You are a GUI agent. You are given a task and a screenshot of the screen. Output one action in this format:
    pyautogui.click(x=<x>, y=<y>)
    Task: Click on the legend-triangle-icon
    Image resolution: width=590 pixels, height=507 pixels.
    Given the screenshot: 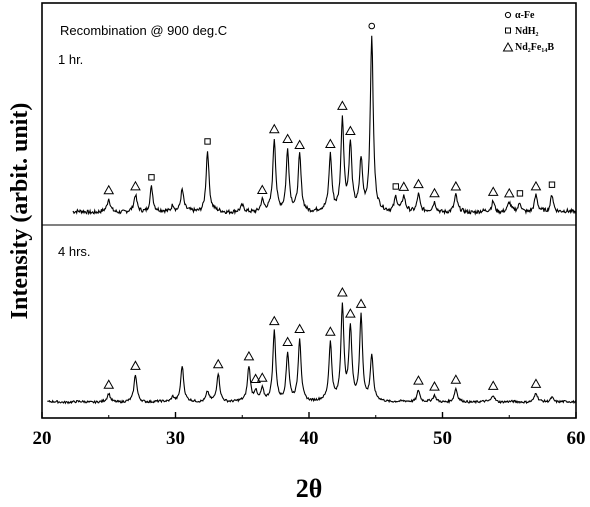 What is the action you would take?
    pyautogui.click(x=508, y=46)
    